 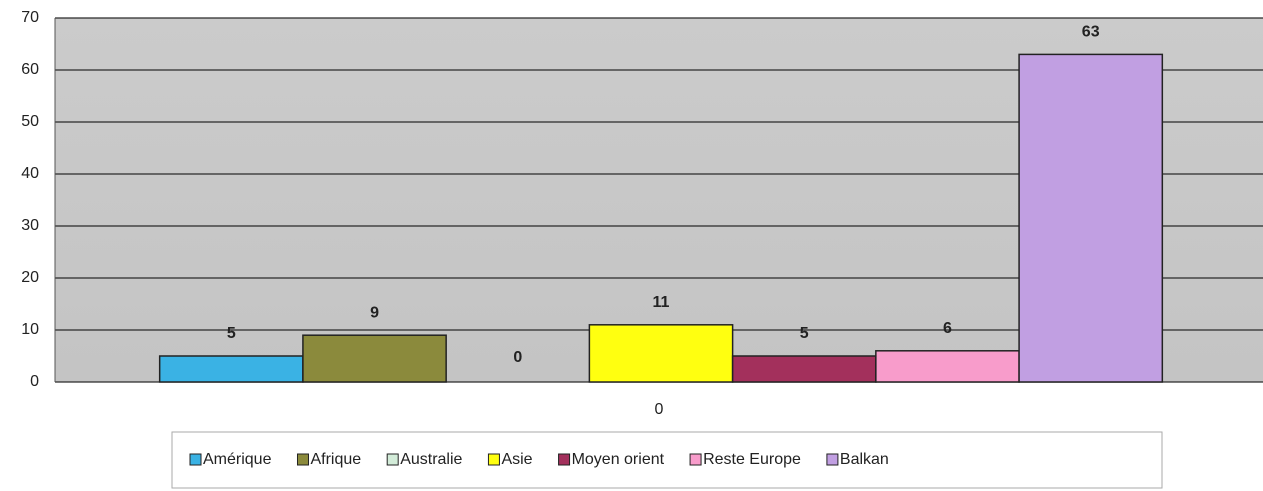 What do you see at coordinates (30, 329) in the screenshot?
I see `y-tick-label: 10` at bounding box center [30, 329].